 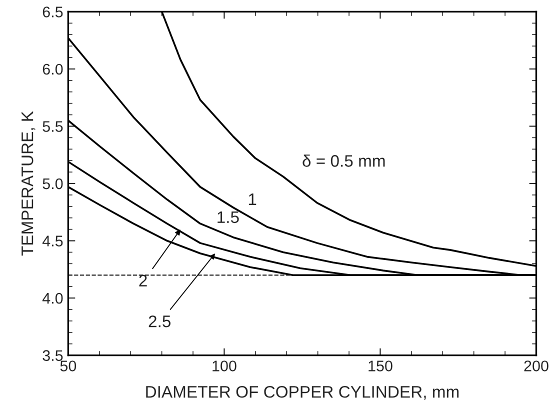 I want to click on y-tick-label: 4.0, so click(x=52, y=298).